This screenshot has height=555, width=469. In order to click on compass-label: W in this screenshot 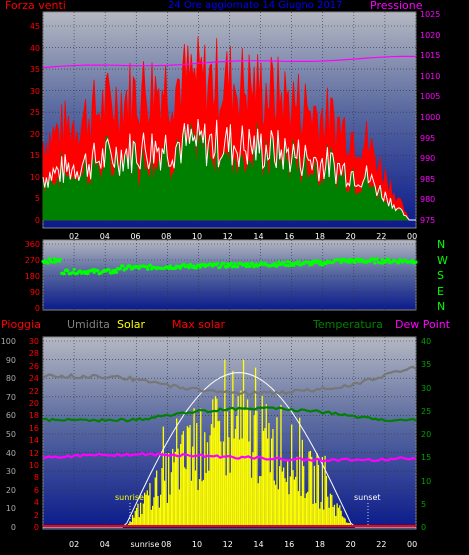, I will do `click(442, 260)`.